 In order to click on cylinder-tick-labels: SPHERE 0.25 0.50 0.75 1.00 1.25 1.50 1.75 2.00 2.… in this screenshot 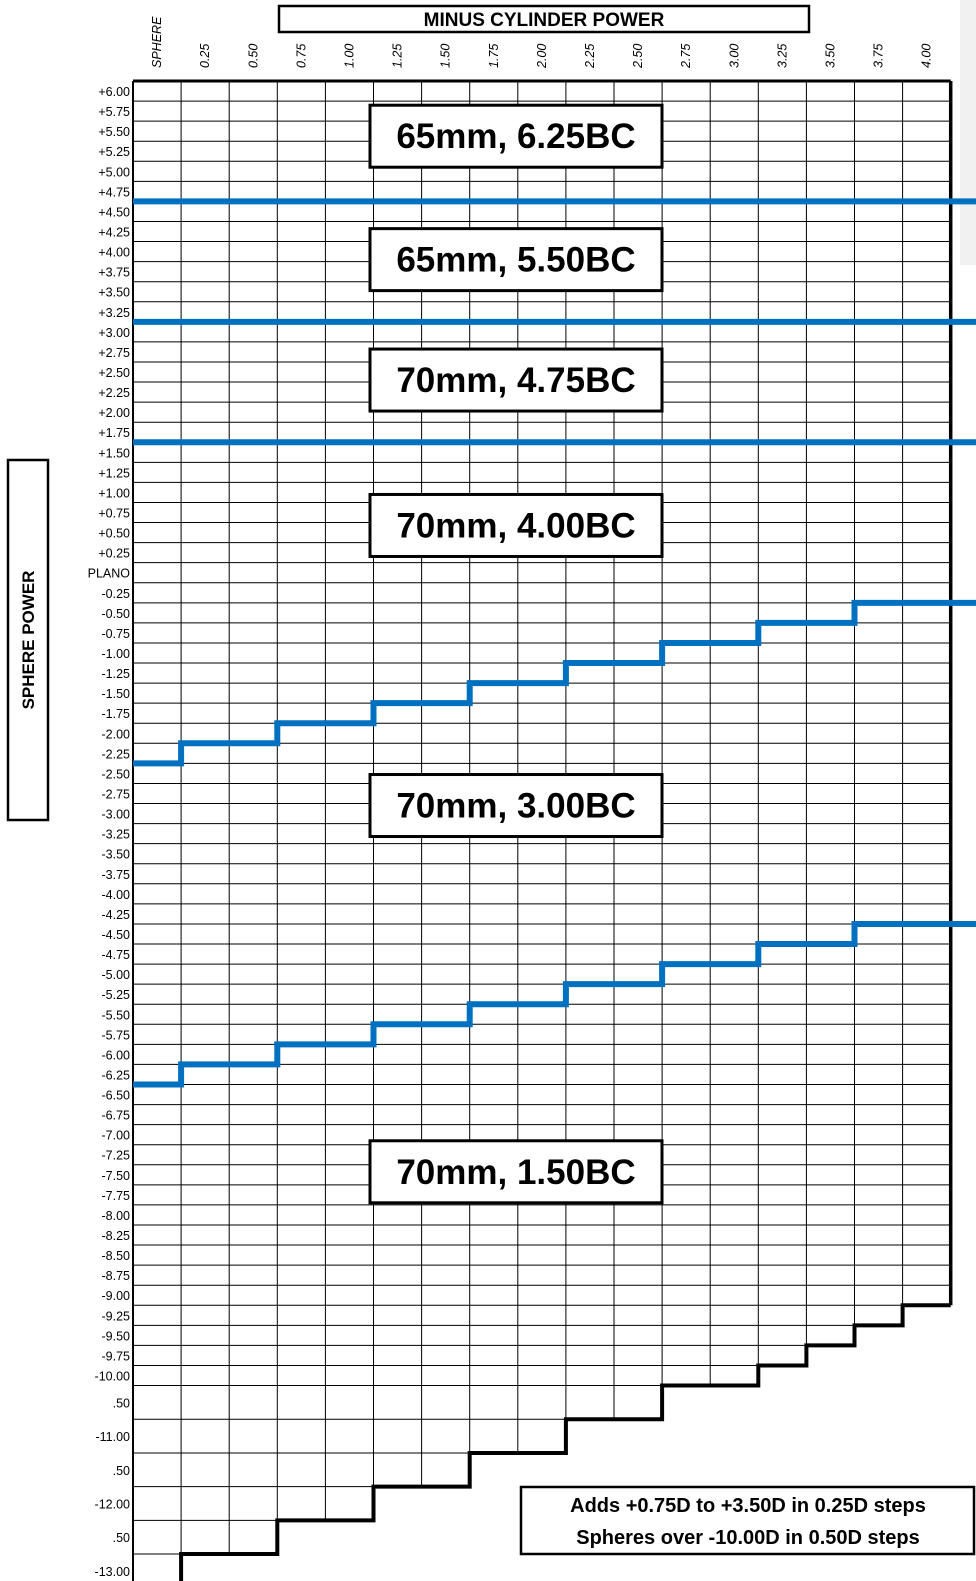, I will do `click(542, 42)`.